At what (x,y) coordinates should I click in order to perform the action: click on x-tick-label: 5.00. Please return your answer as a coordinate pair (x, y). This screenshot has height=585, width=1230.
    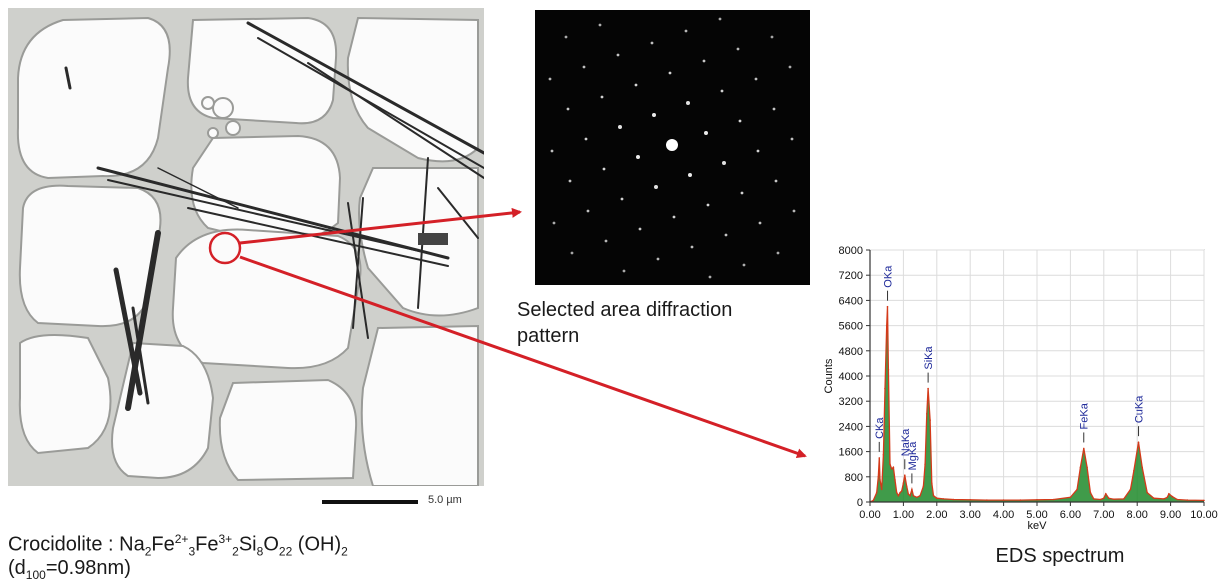
    Looking at the image, I should click on (1036, 515).